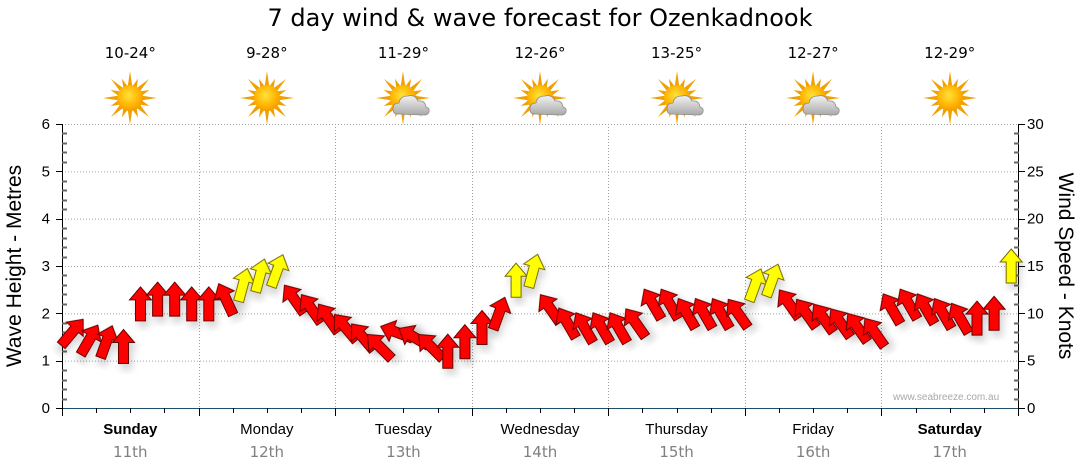 The height and width of the screenshot is (475, 1080). What do you see at coordinates (949, 429) in the screenshot?
I see `day-name-label: Saturday` at bounding box center [949, 429].